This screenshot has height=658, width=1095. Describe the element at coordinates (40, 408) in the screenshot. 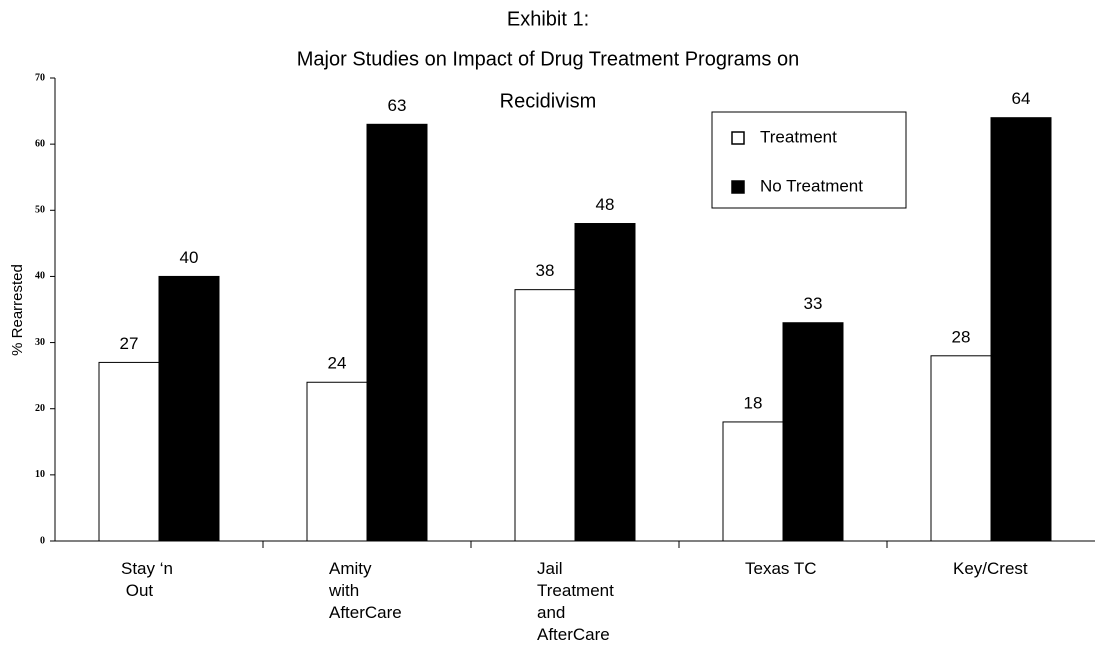

I see `y-tick-label: 20` at that location.